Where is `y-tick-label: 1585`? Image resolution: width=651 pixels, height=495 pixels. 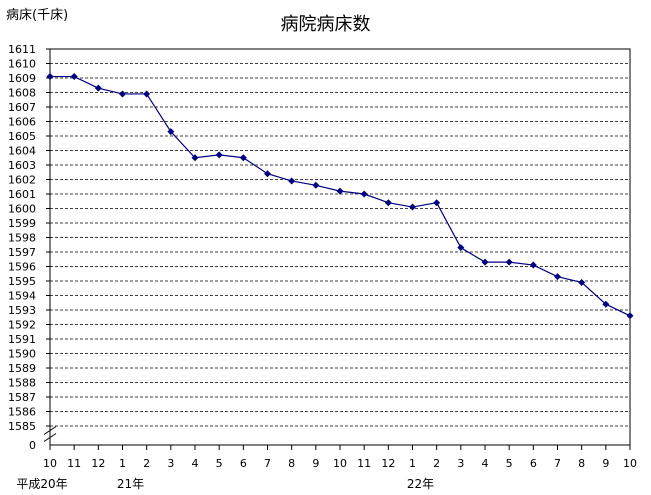 y-tick-label: 1585 is located at coordinates (22, 426).